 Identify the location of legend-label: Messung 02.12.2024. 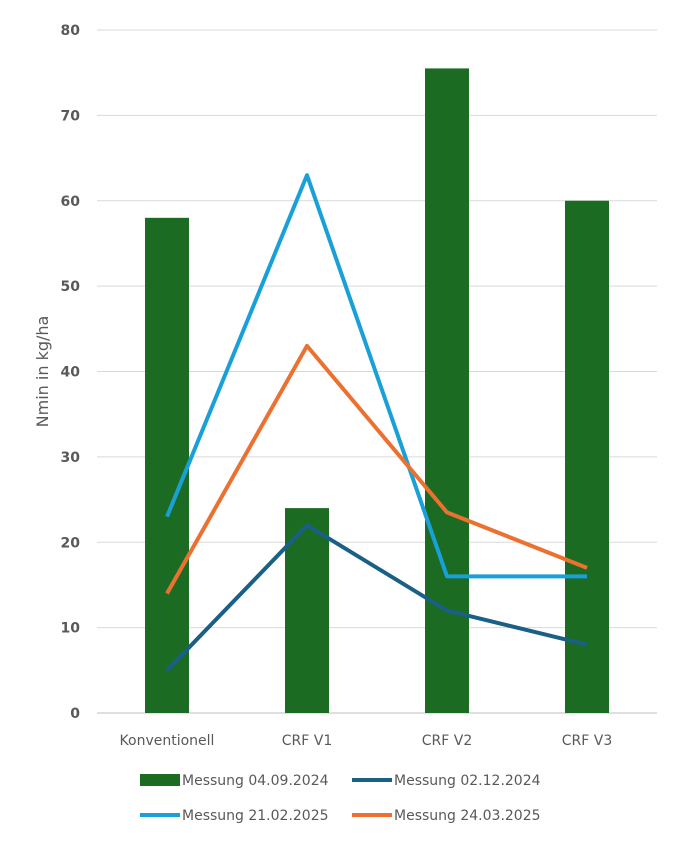
(467, 781).